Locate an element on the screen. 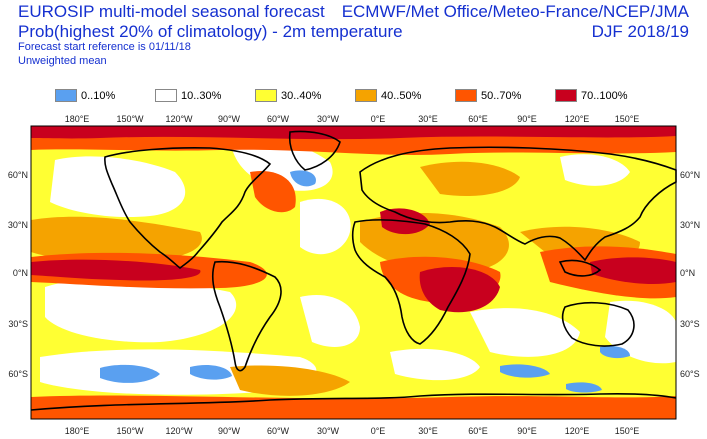 The width and height of the screenshot is (707, 439). weighting-note: Unweighted mean is located at coordinates (62, 61).